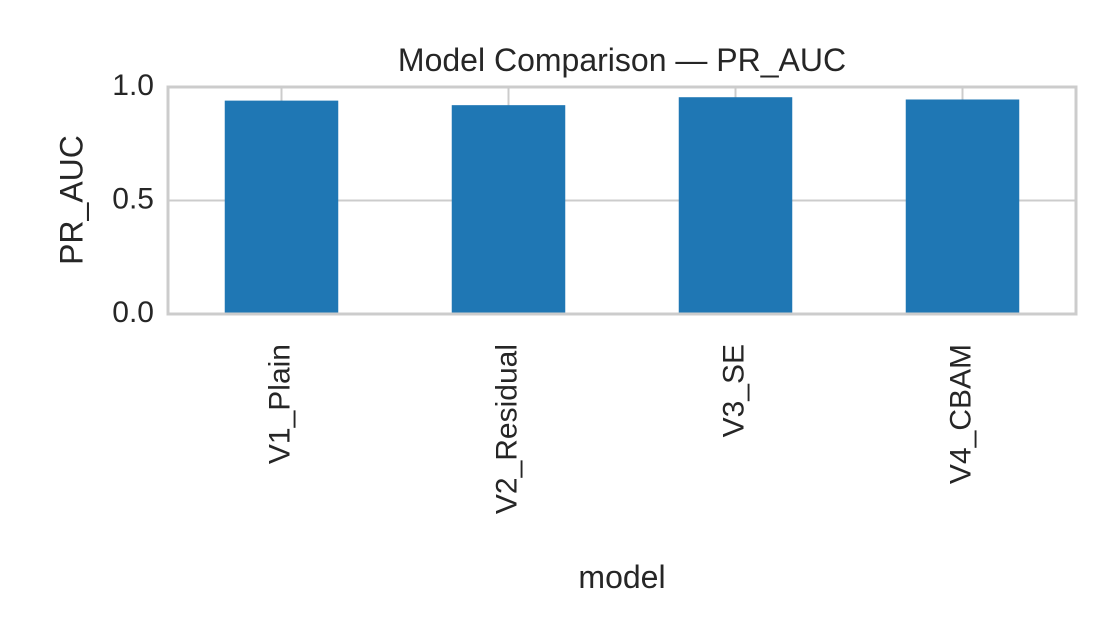 This screenshot has height=640, width=1120. I want to click on y-tick-label: 0.0, so click(133, 312).